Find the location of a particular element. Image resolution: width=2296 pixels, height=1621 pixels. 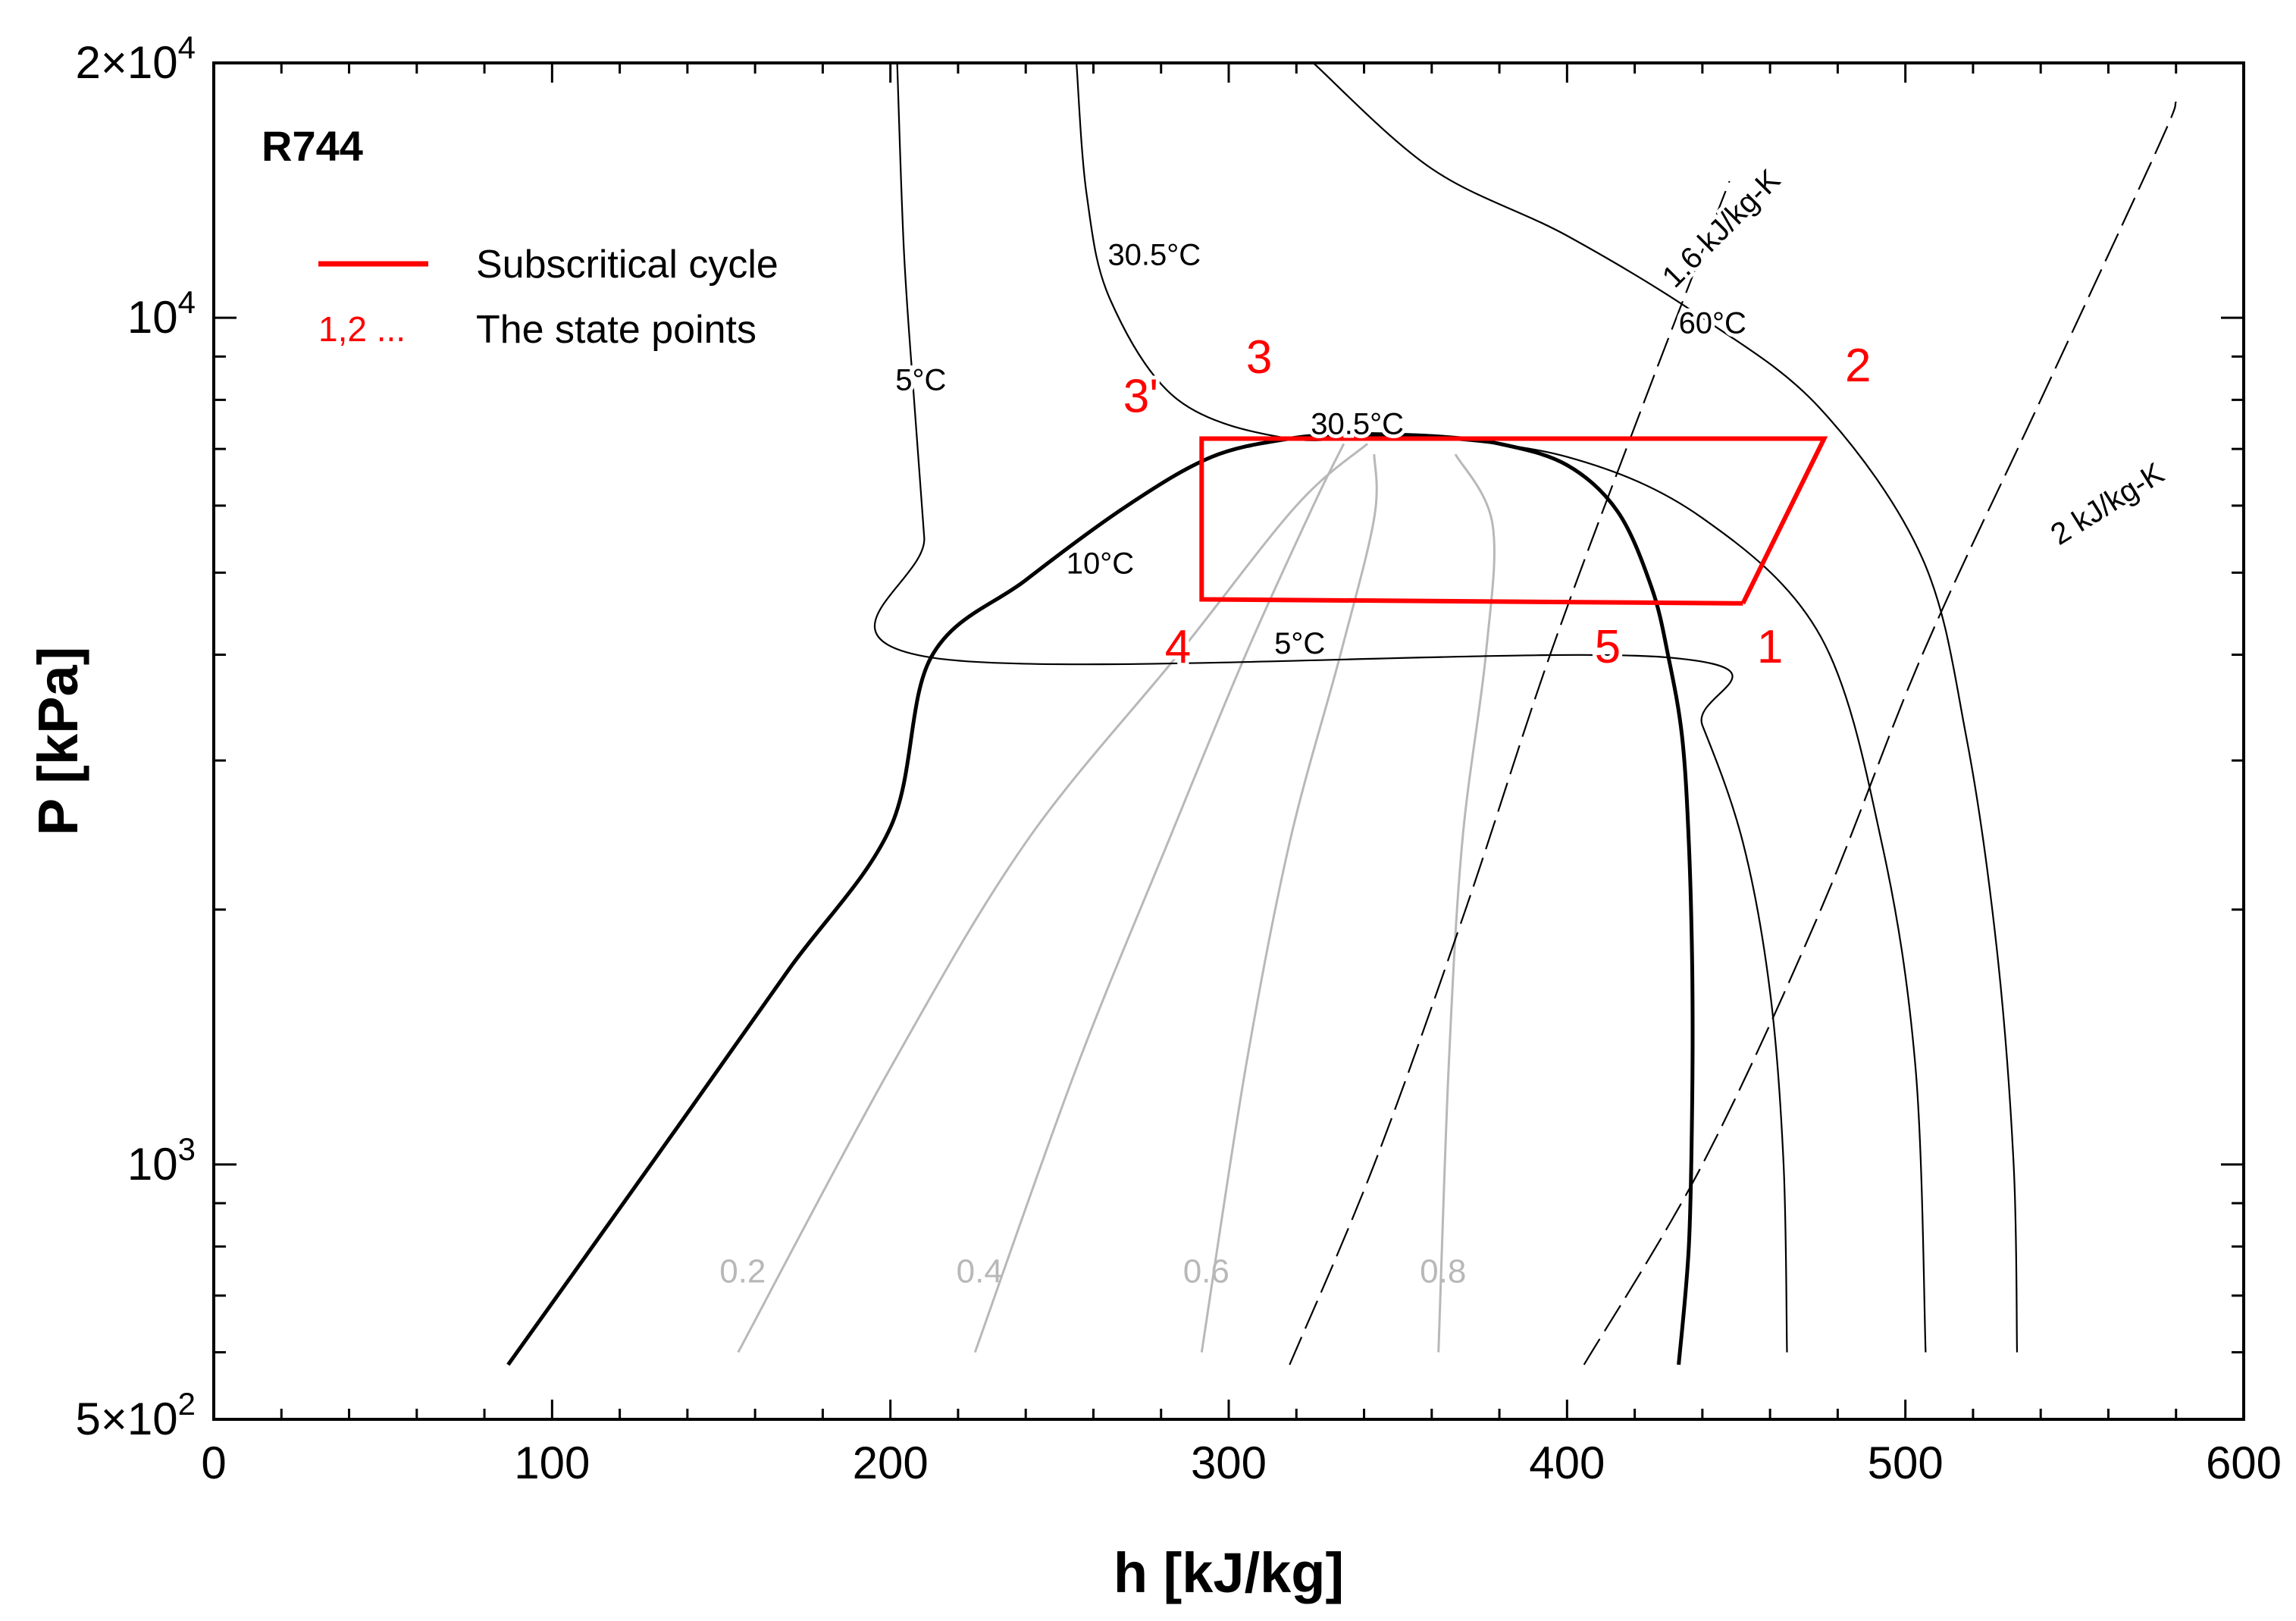

quality-label: 0.6 is located at coordinates (1206, 1271).